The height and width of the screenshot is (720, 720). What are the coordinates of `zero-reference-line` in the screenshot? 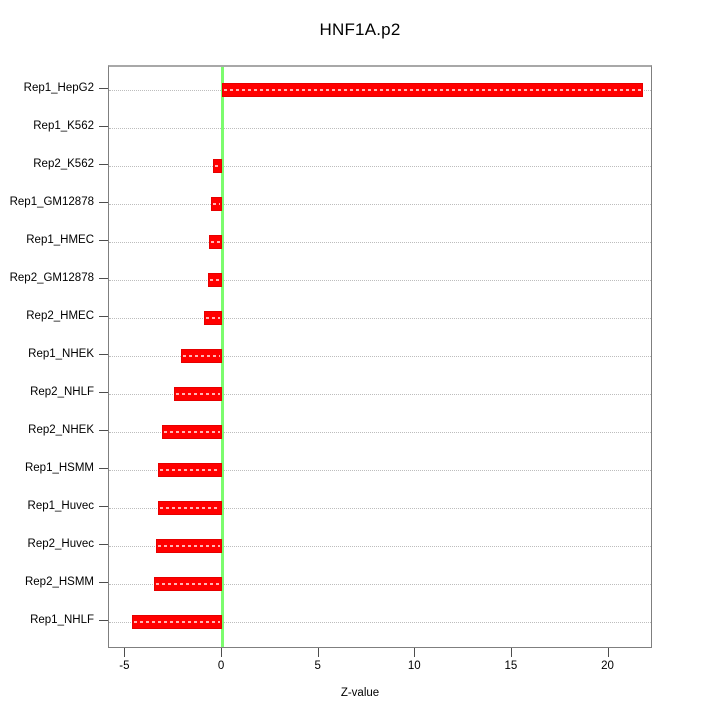 It's located at (223, 357).